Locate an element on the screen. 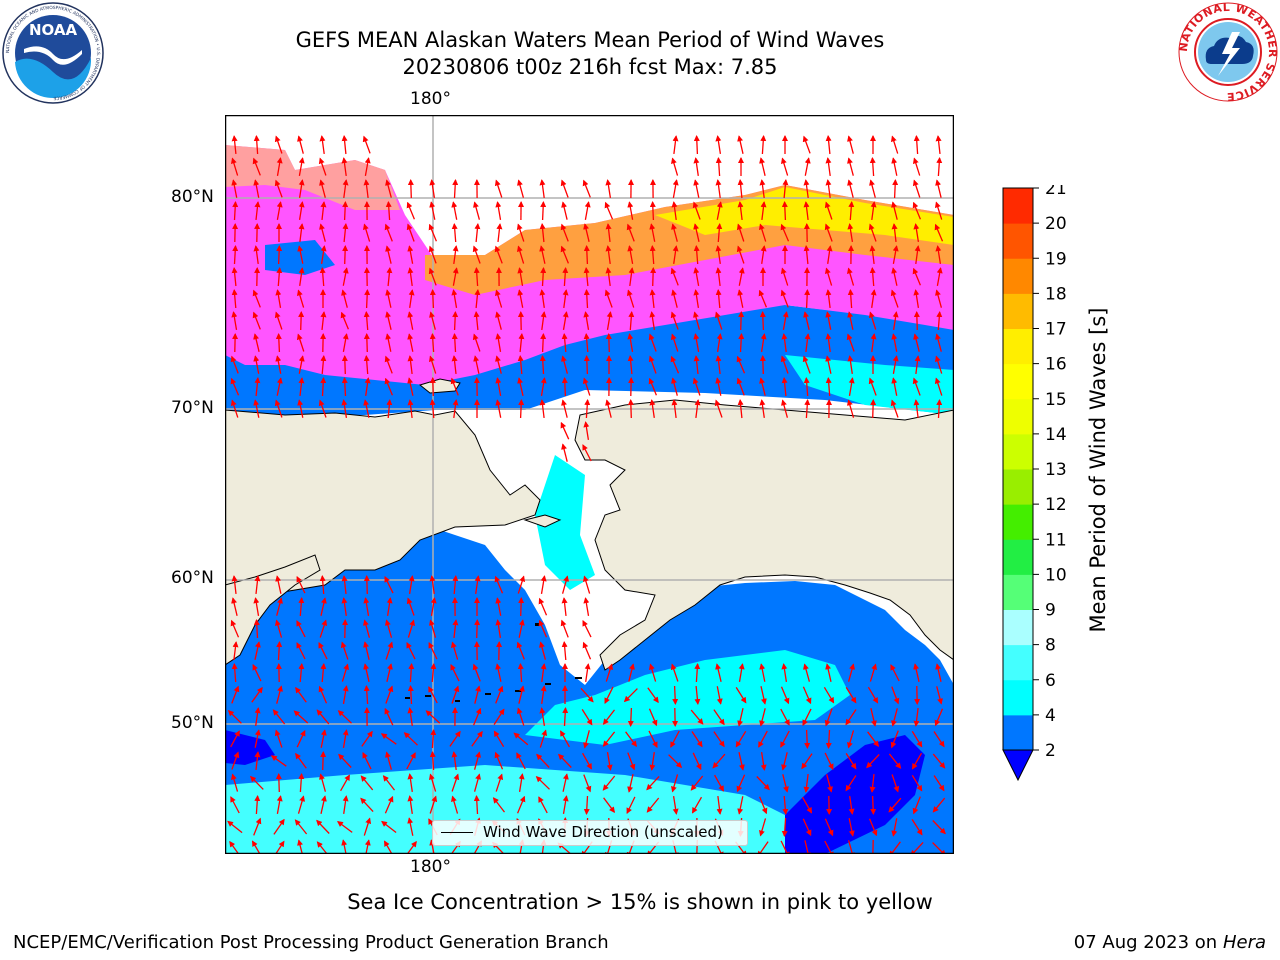 Image resolution: width=1280 pixels, height=960 pixels. land-st-lawrence is located at coordinates (542, 521).